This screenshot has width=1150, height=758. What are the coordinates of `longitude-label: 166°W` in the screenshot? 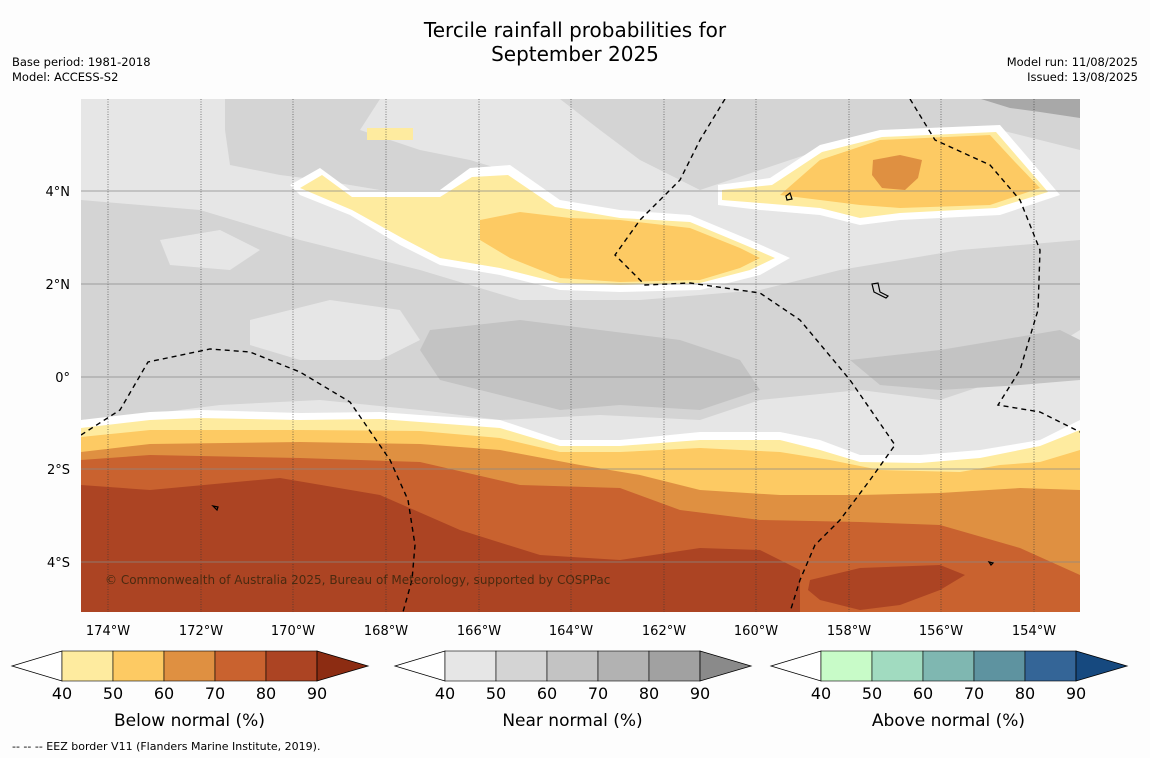 It's located at (479, 631).